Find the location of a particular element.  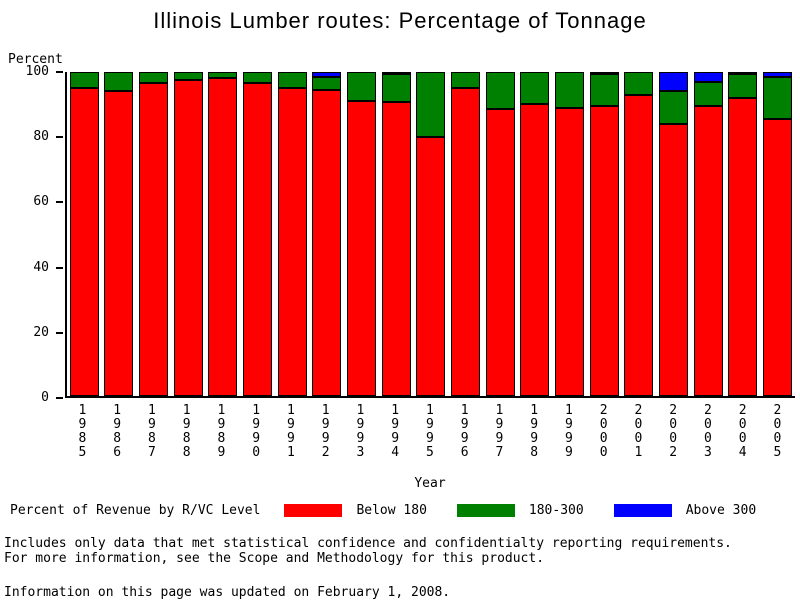

bar-2000 is located at coordinates (604, 234).